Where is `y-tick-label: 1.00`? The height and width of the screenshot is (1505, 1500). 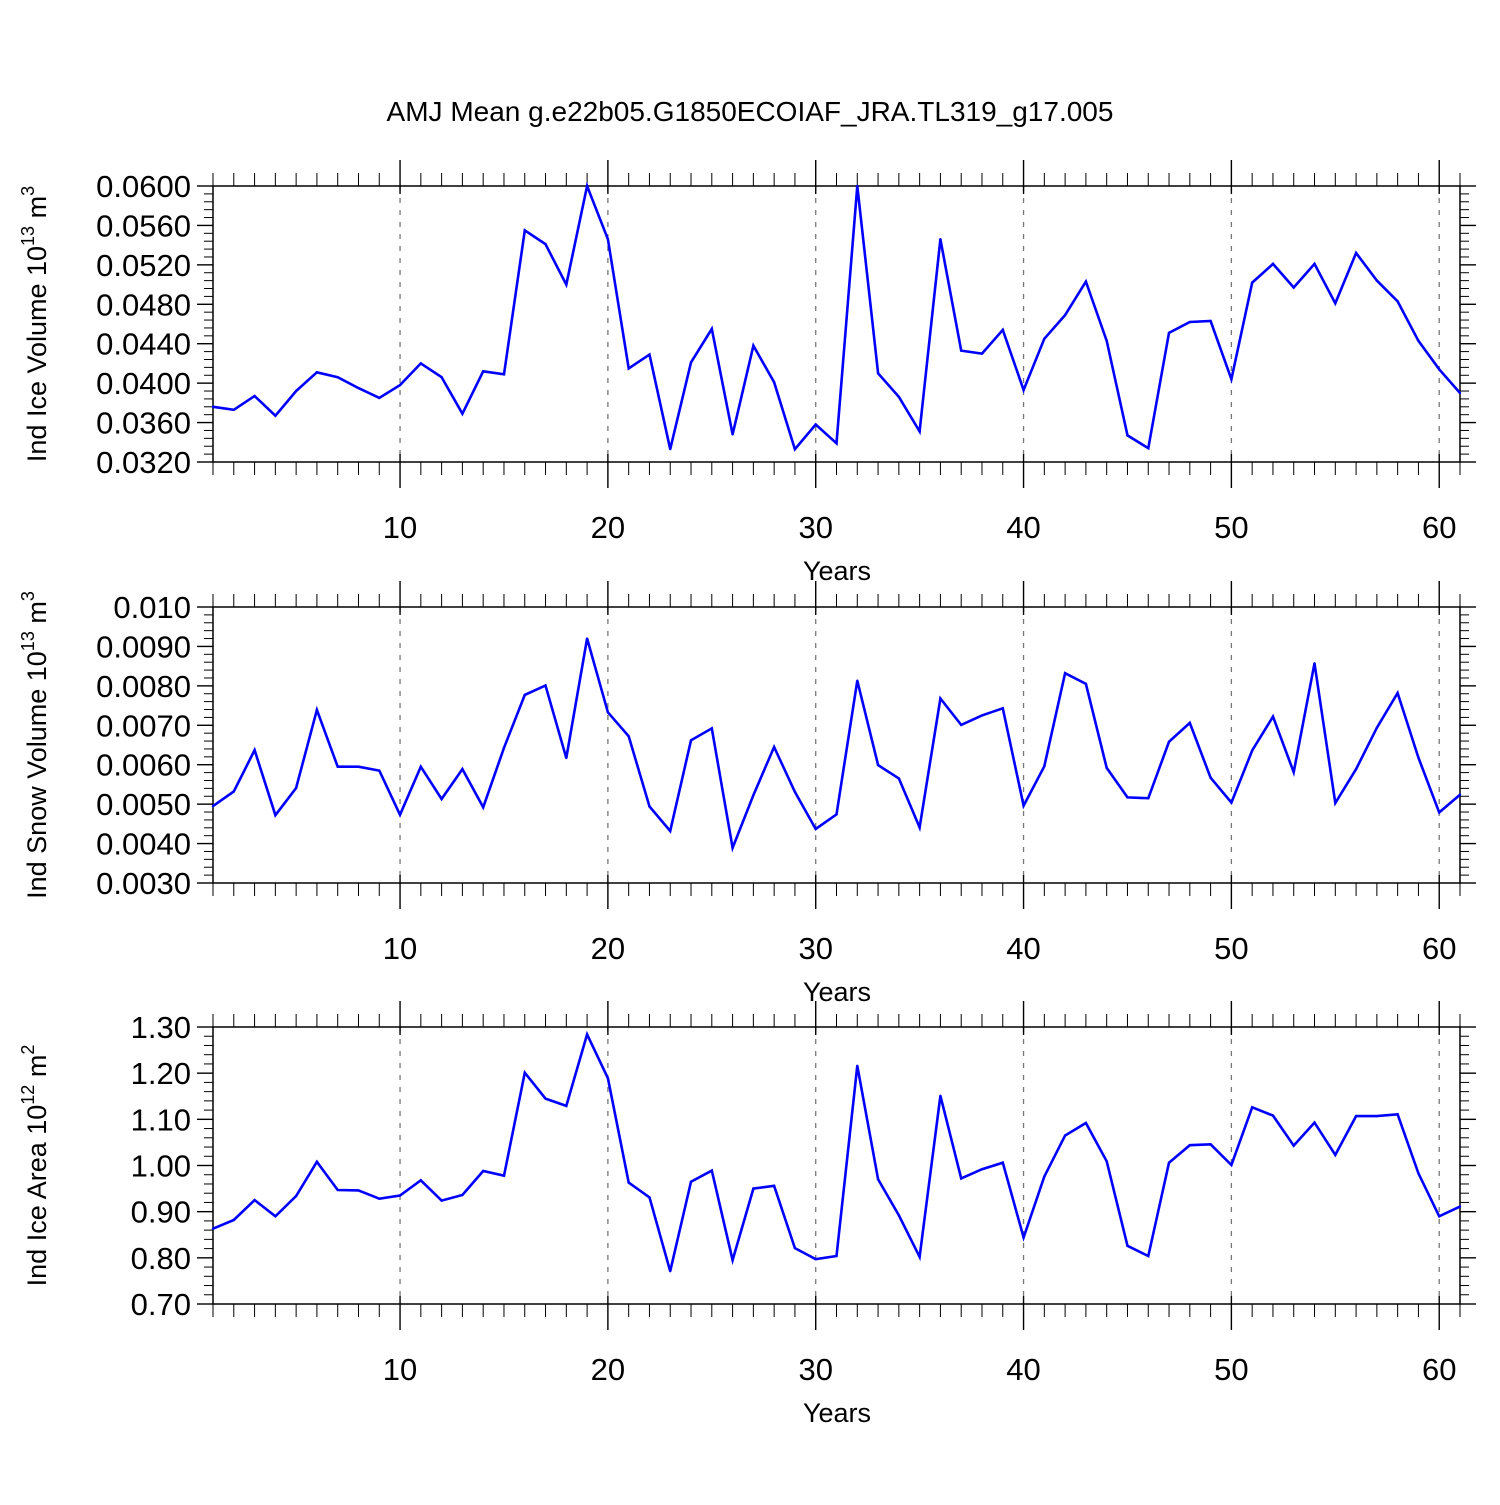
y-tick-label: 1.00 is located at coordinates (161, 1166).